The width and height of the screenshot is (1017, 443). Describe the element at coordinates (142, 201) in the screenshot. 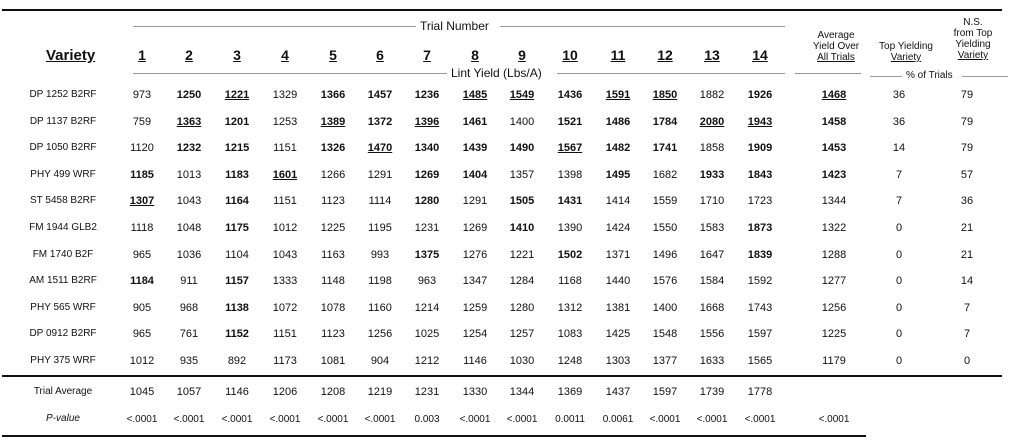

I see `yield-cell: 1307` at that location.